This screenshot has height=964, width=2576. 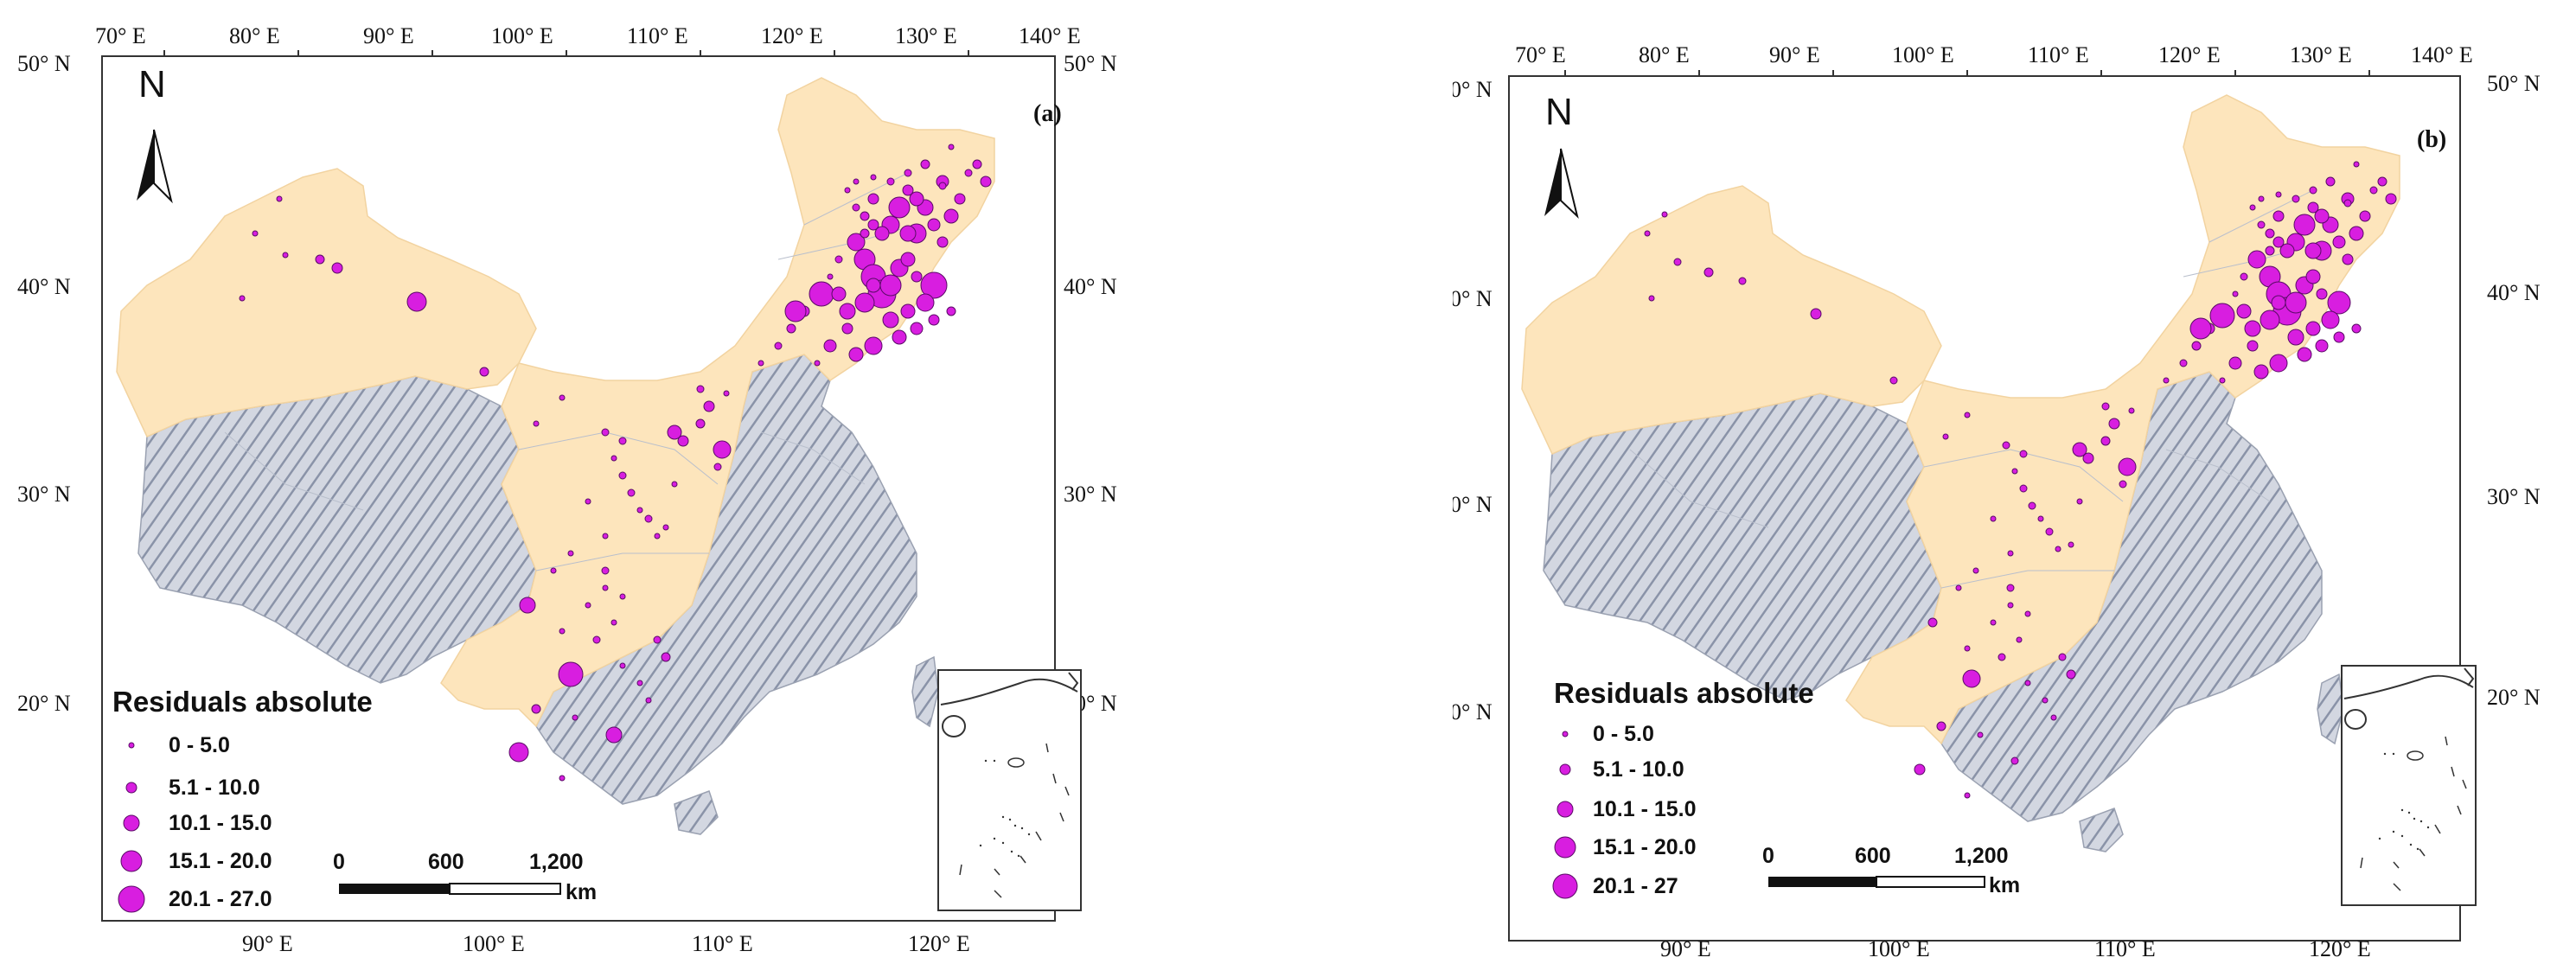 I want to click on legend-item: 15.1 - 20.0, so click(x=1626, y=847).